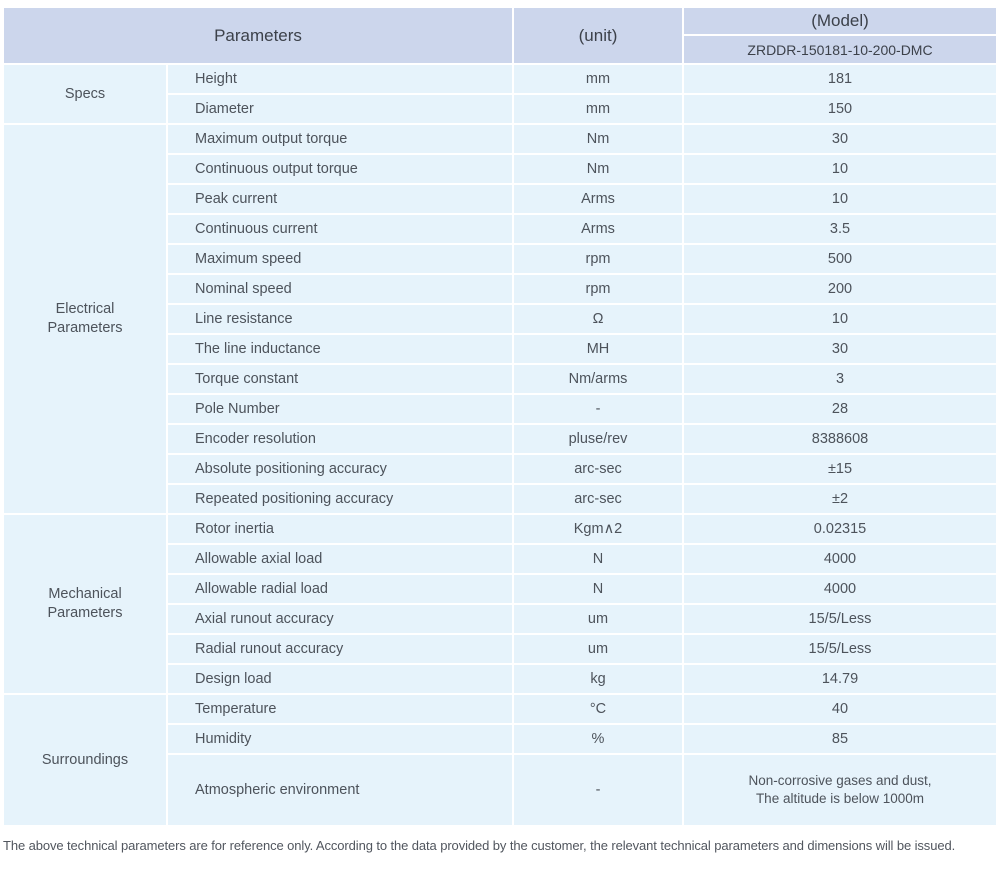 The width and height of the screenshot is (1000, 877). What do you see at coordinates (598, 679) in the screenshot?
I see `unit-cell: kg` at bounding box center [598, 679].